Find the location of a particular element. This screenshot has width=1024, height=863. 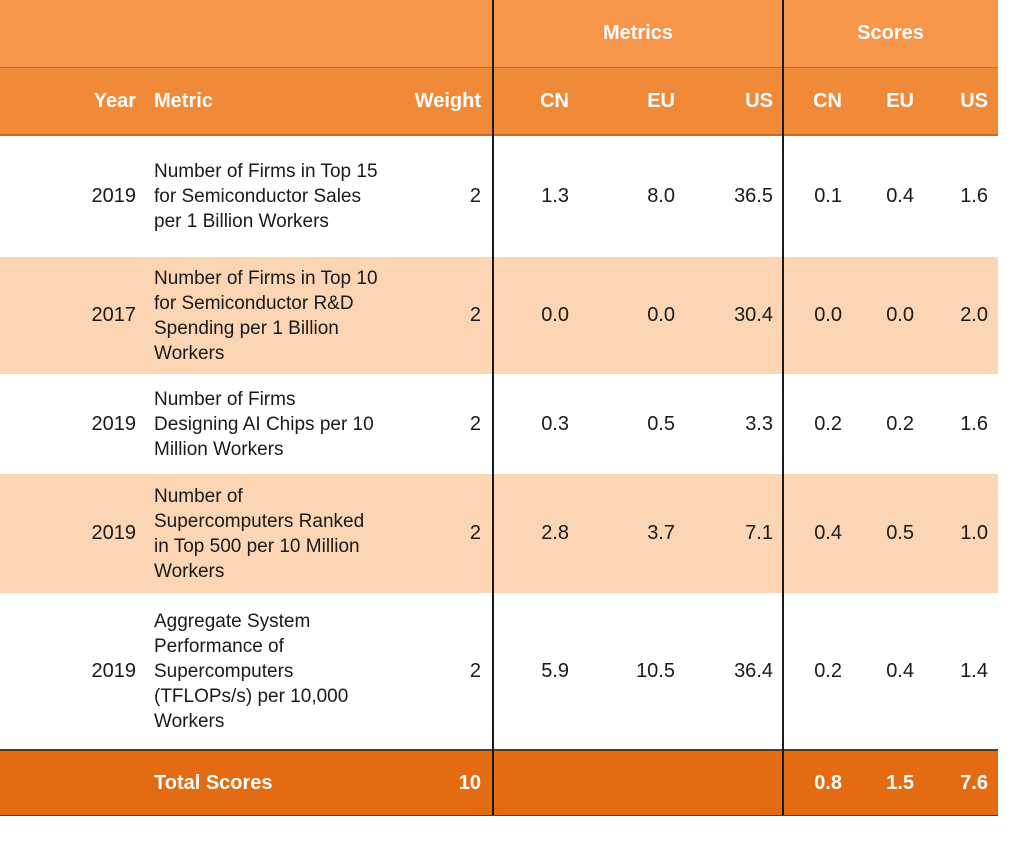

cell-cn: 0.0 is located at coordinates (555, 315).